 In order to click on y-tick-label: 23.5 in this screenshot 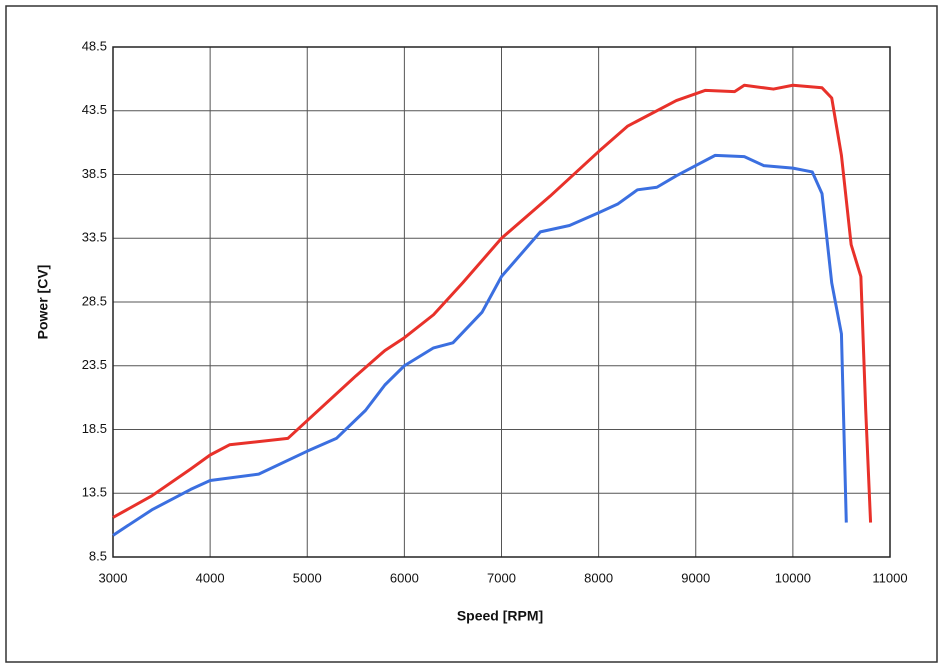, I will do `click(94, 364)`.